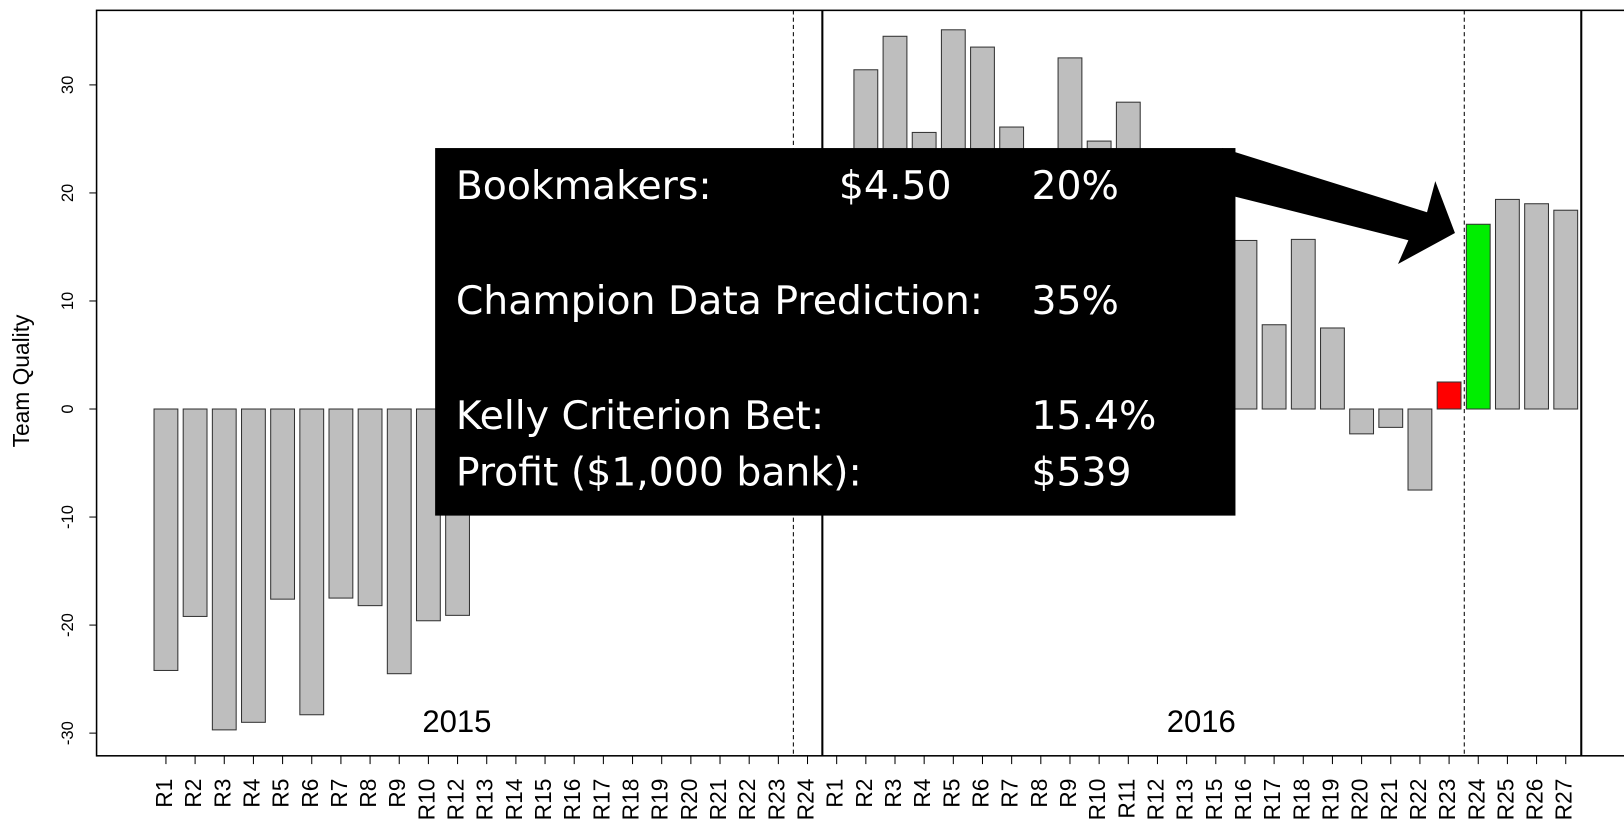 The image size is (1624, 820). Describe the element at coordinates (640, 416) in the screenshot. I see `callout-text: Kelly Criterion Bet:` at that location.